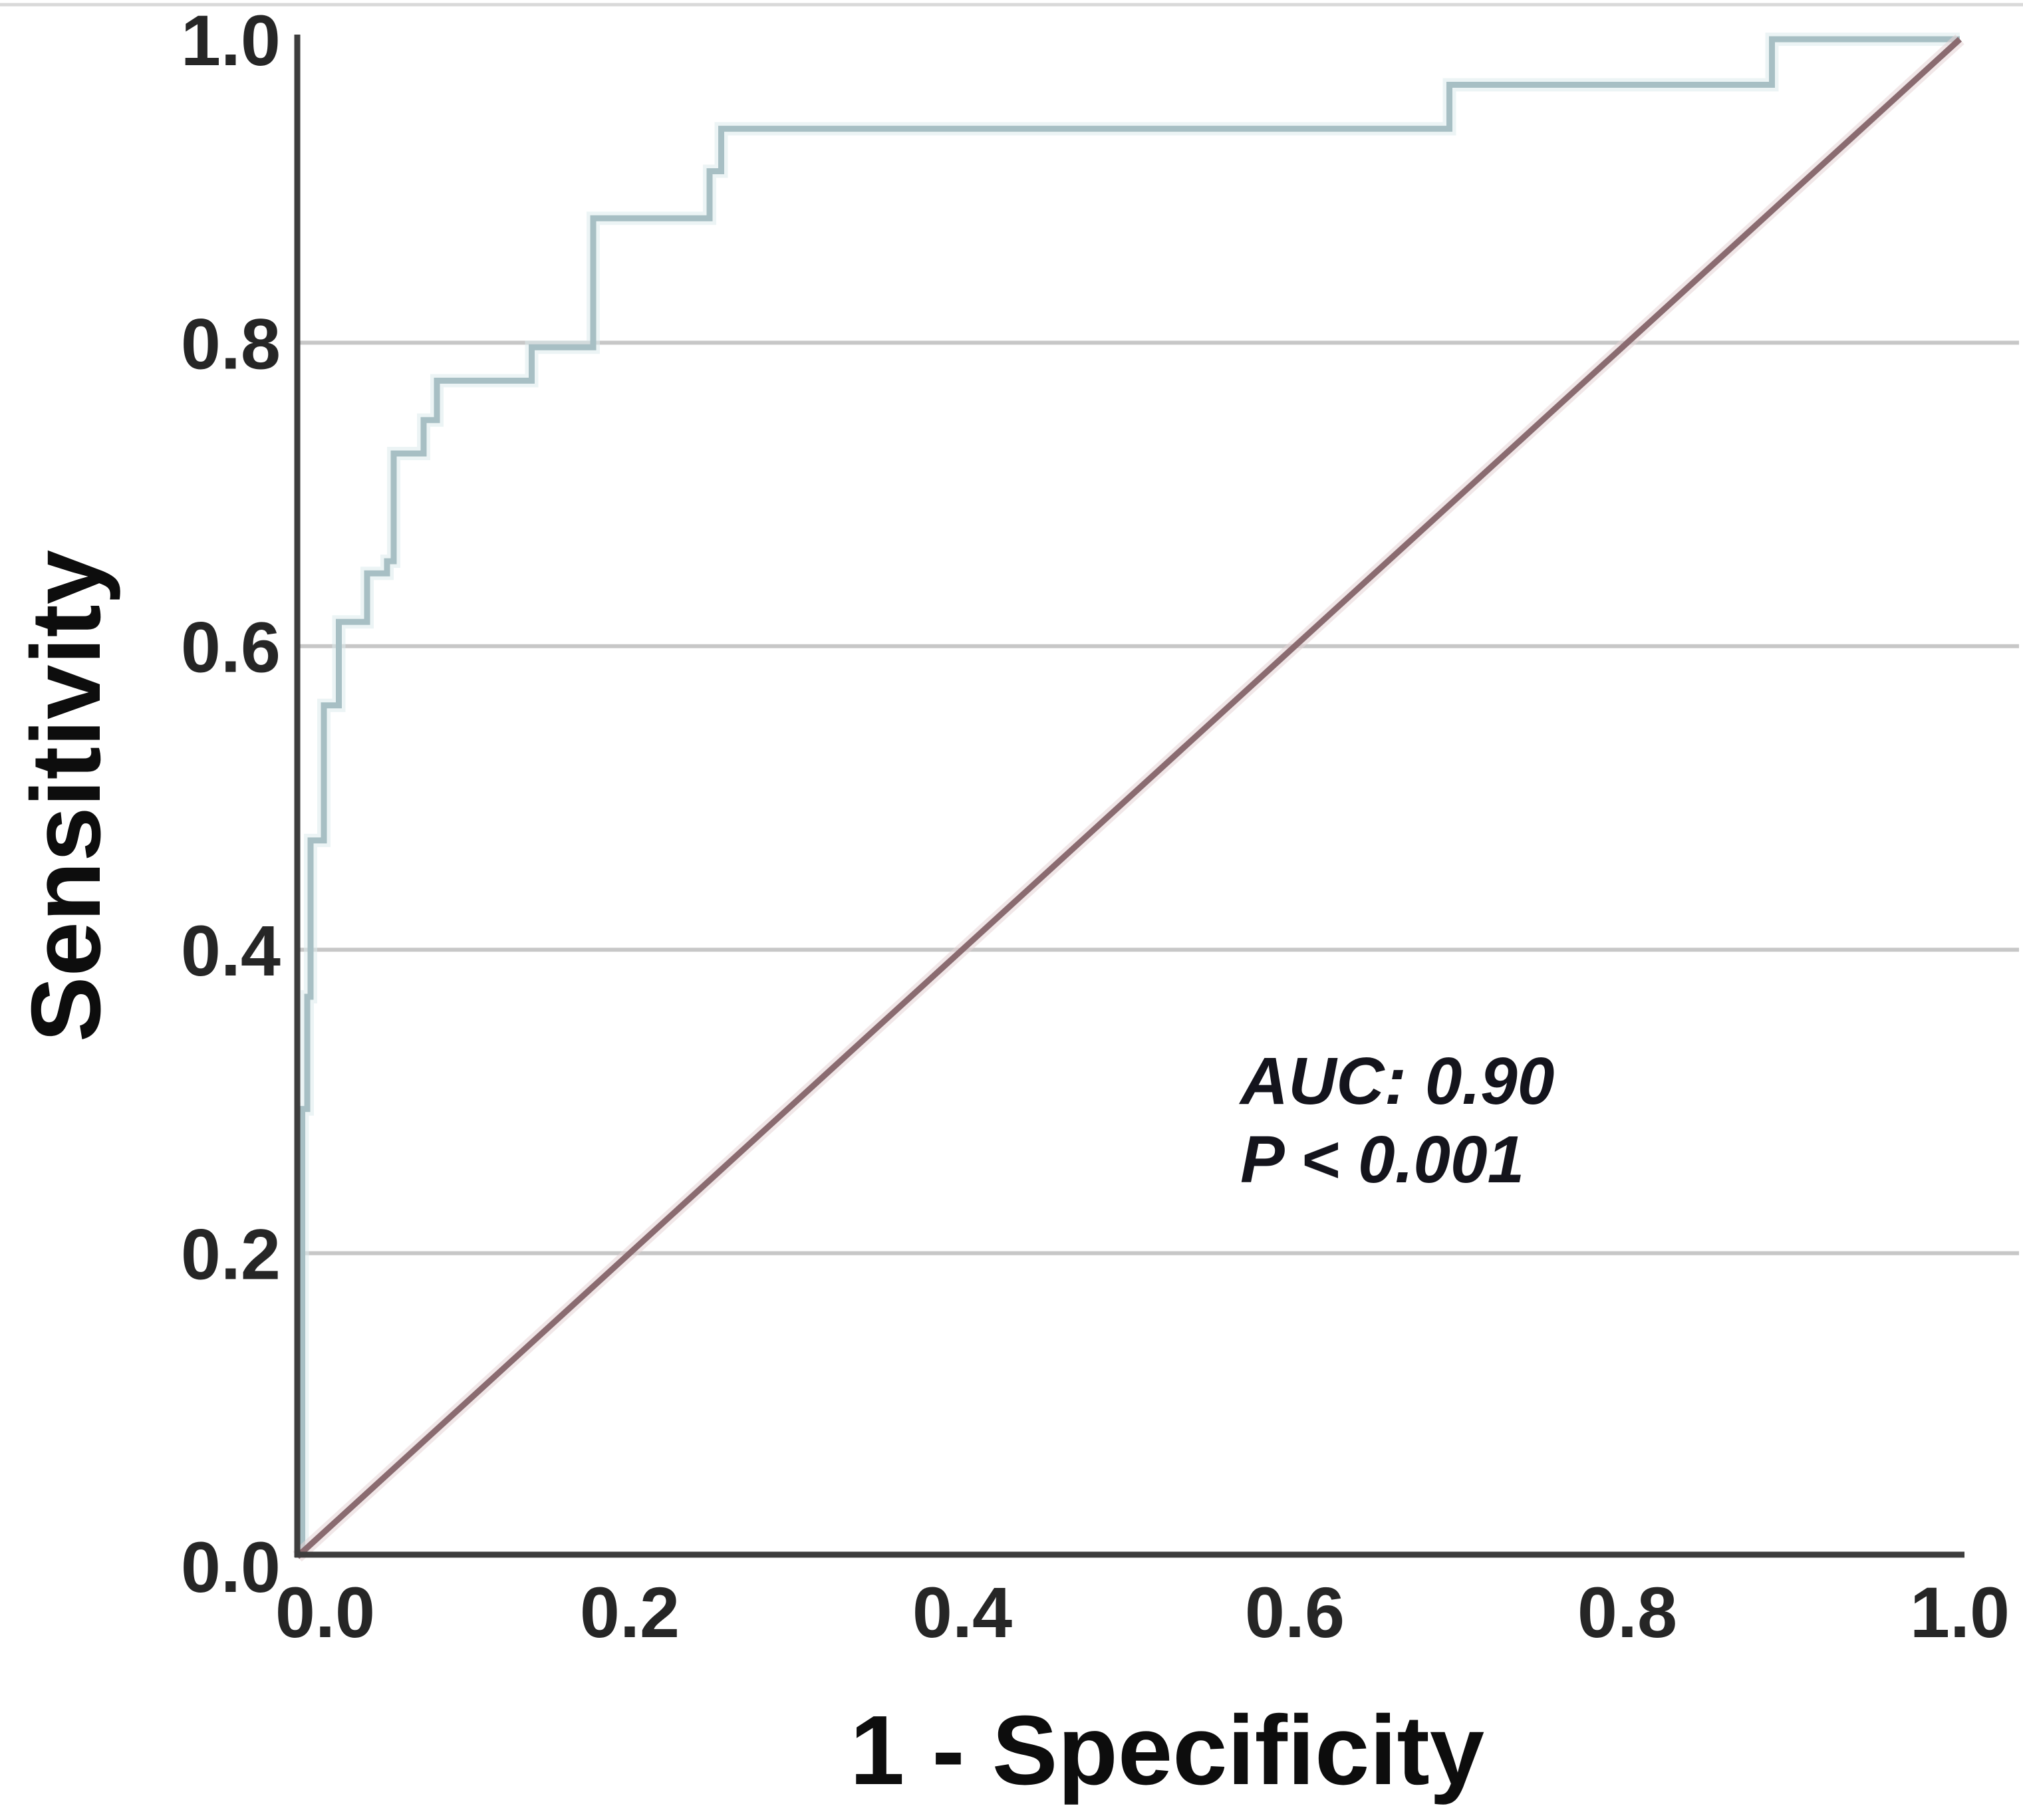  I want to click on annotation-auc: AUC: 0.90, so click(1396, 1081).